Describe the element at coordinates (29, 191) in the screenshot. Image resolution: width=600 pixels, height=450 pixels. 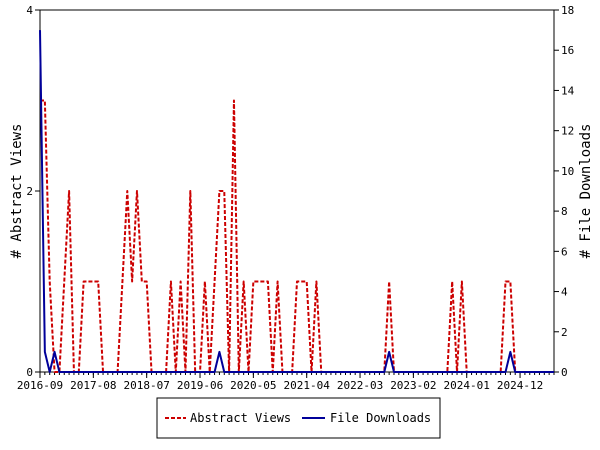
I see `left-y-tick-label: 2` at that location.